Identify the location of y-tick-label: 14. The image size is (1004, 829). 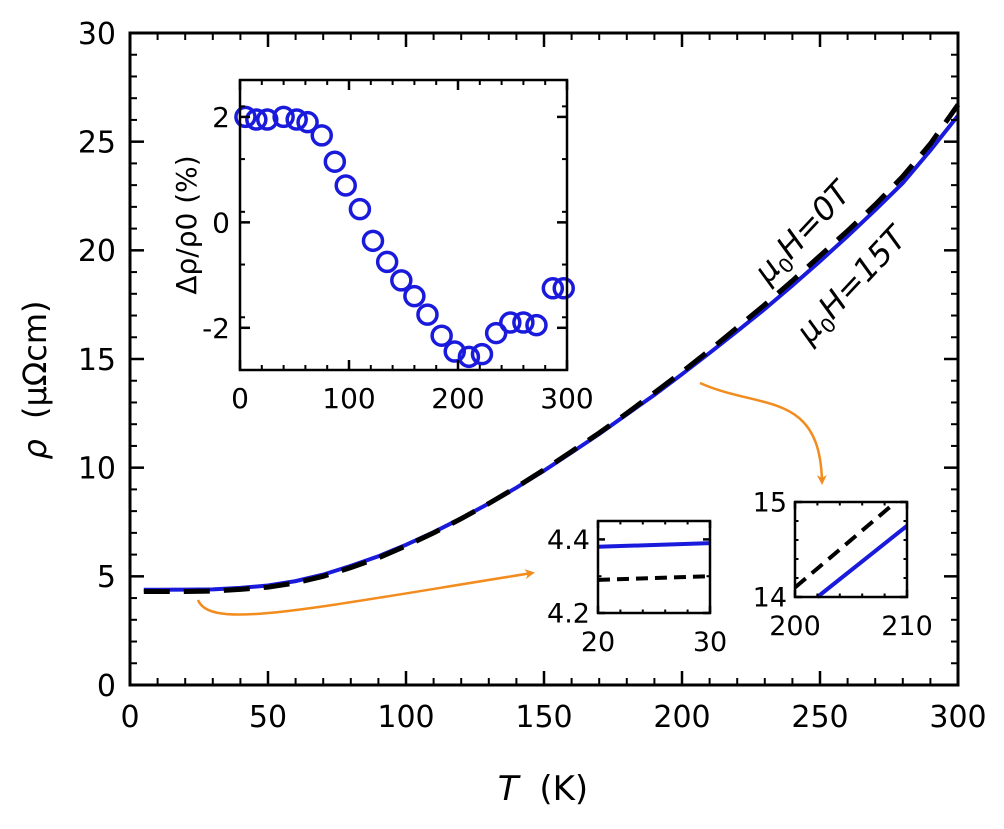
(770, 598).